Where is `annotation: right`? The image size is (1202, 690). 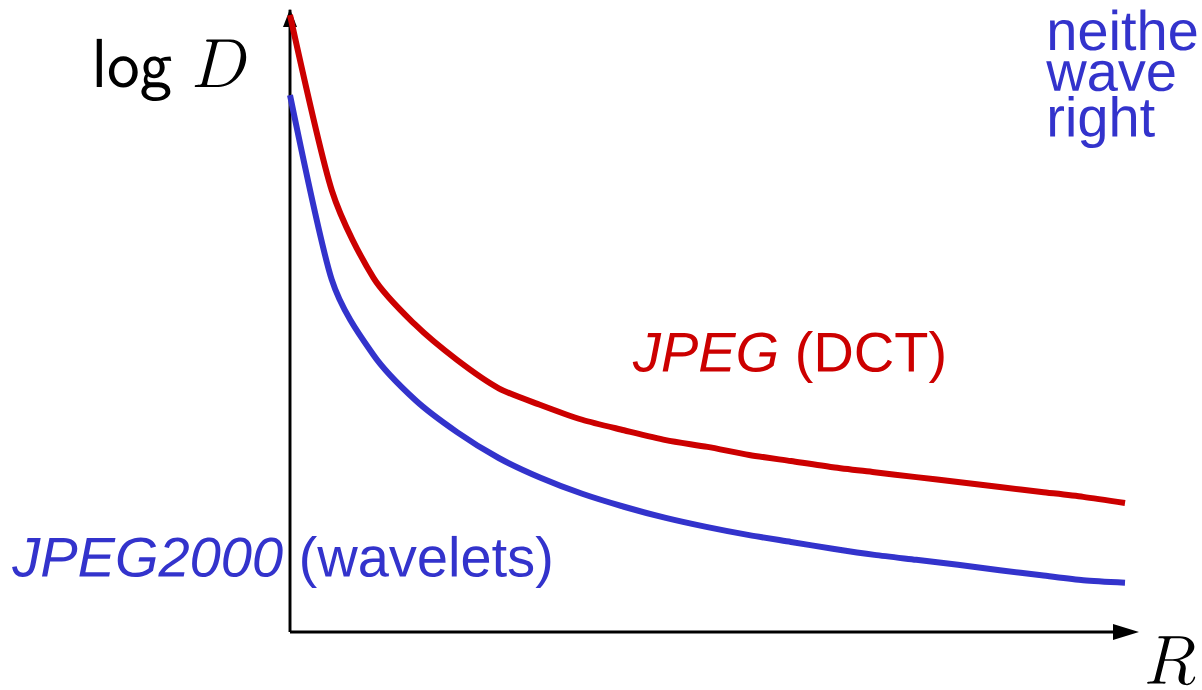
annotation: right is located at coordinates (1102, 122).